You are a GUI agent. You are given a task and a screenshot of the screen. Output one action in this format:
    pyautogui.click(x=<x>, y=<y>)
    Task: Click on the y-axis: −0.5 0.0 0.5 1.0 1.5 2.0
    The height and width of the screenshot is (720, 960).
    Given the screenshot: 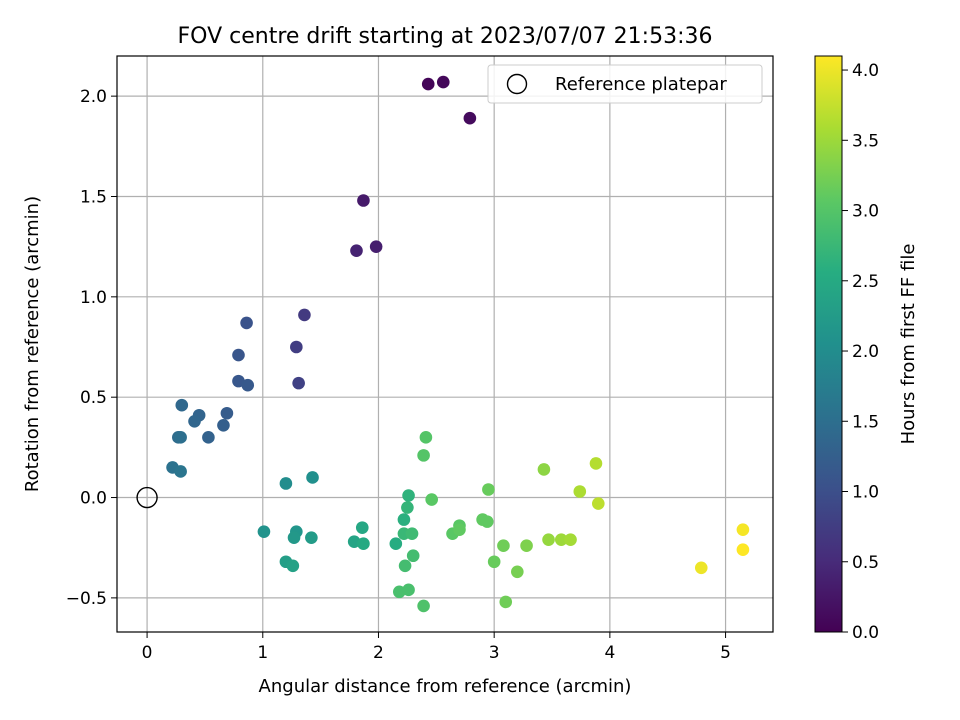 What is the action you would take?
    pyautogui.click(x=91, y=348)
    